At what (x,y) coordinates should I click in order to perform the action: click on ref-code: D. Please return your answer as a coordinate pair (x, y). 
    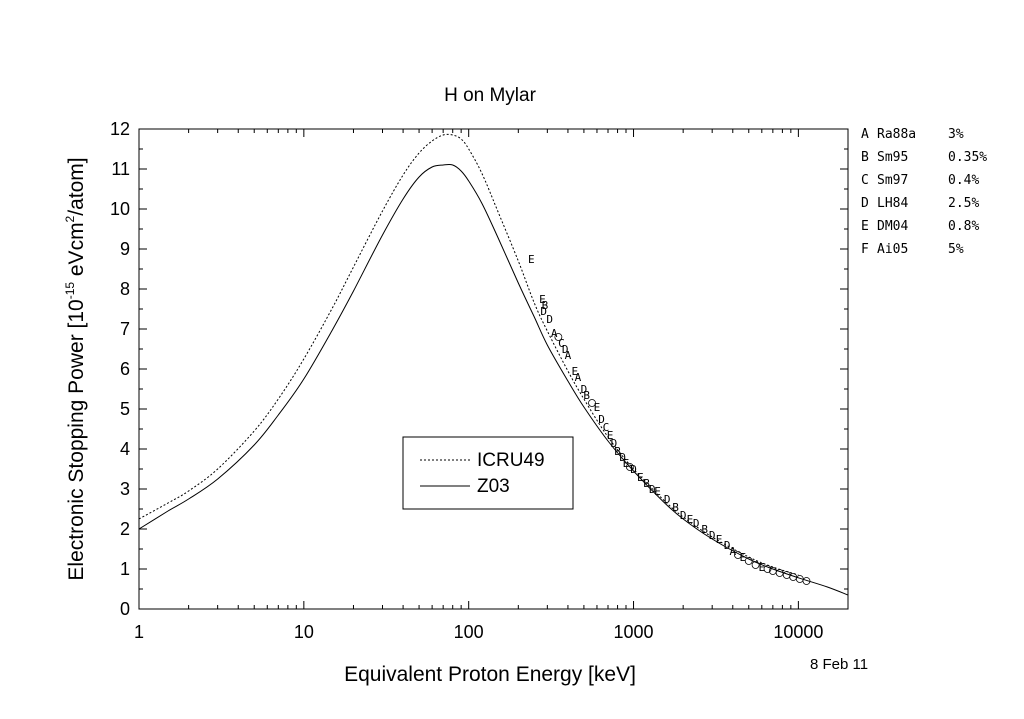
    Looking at the image, I should click on (865, 203).